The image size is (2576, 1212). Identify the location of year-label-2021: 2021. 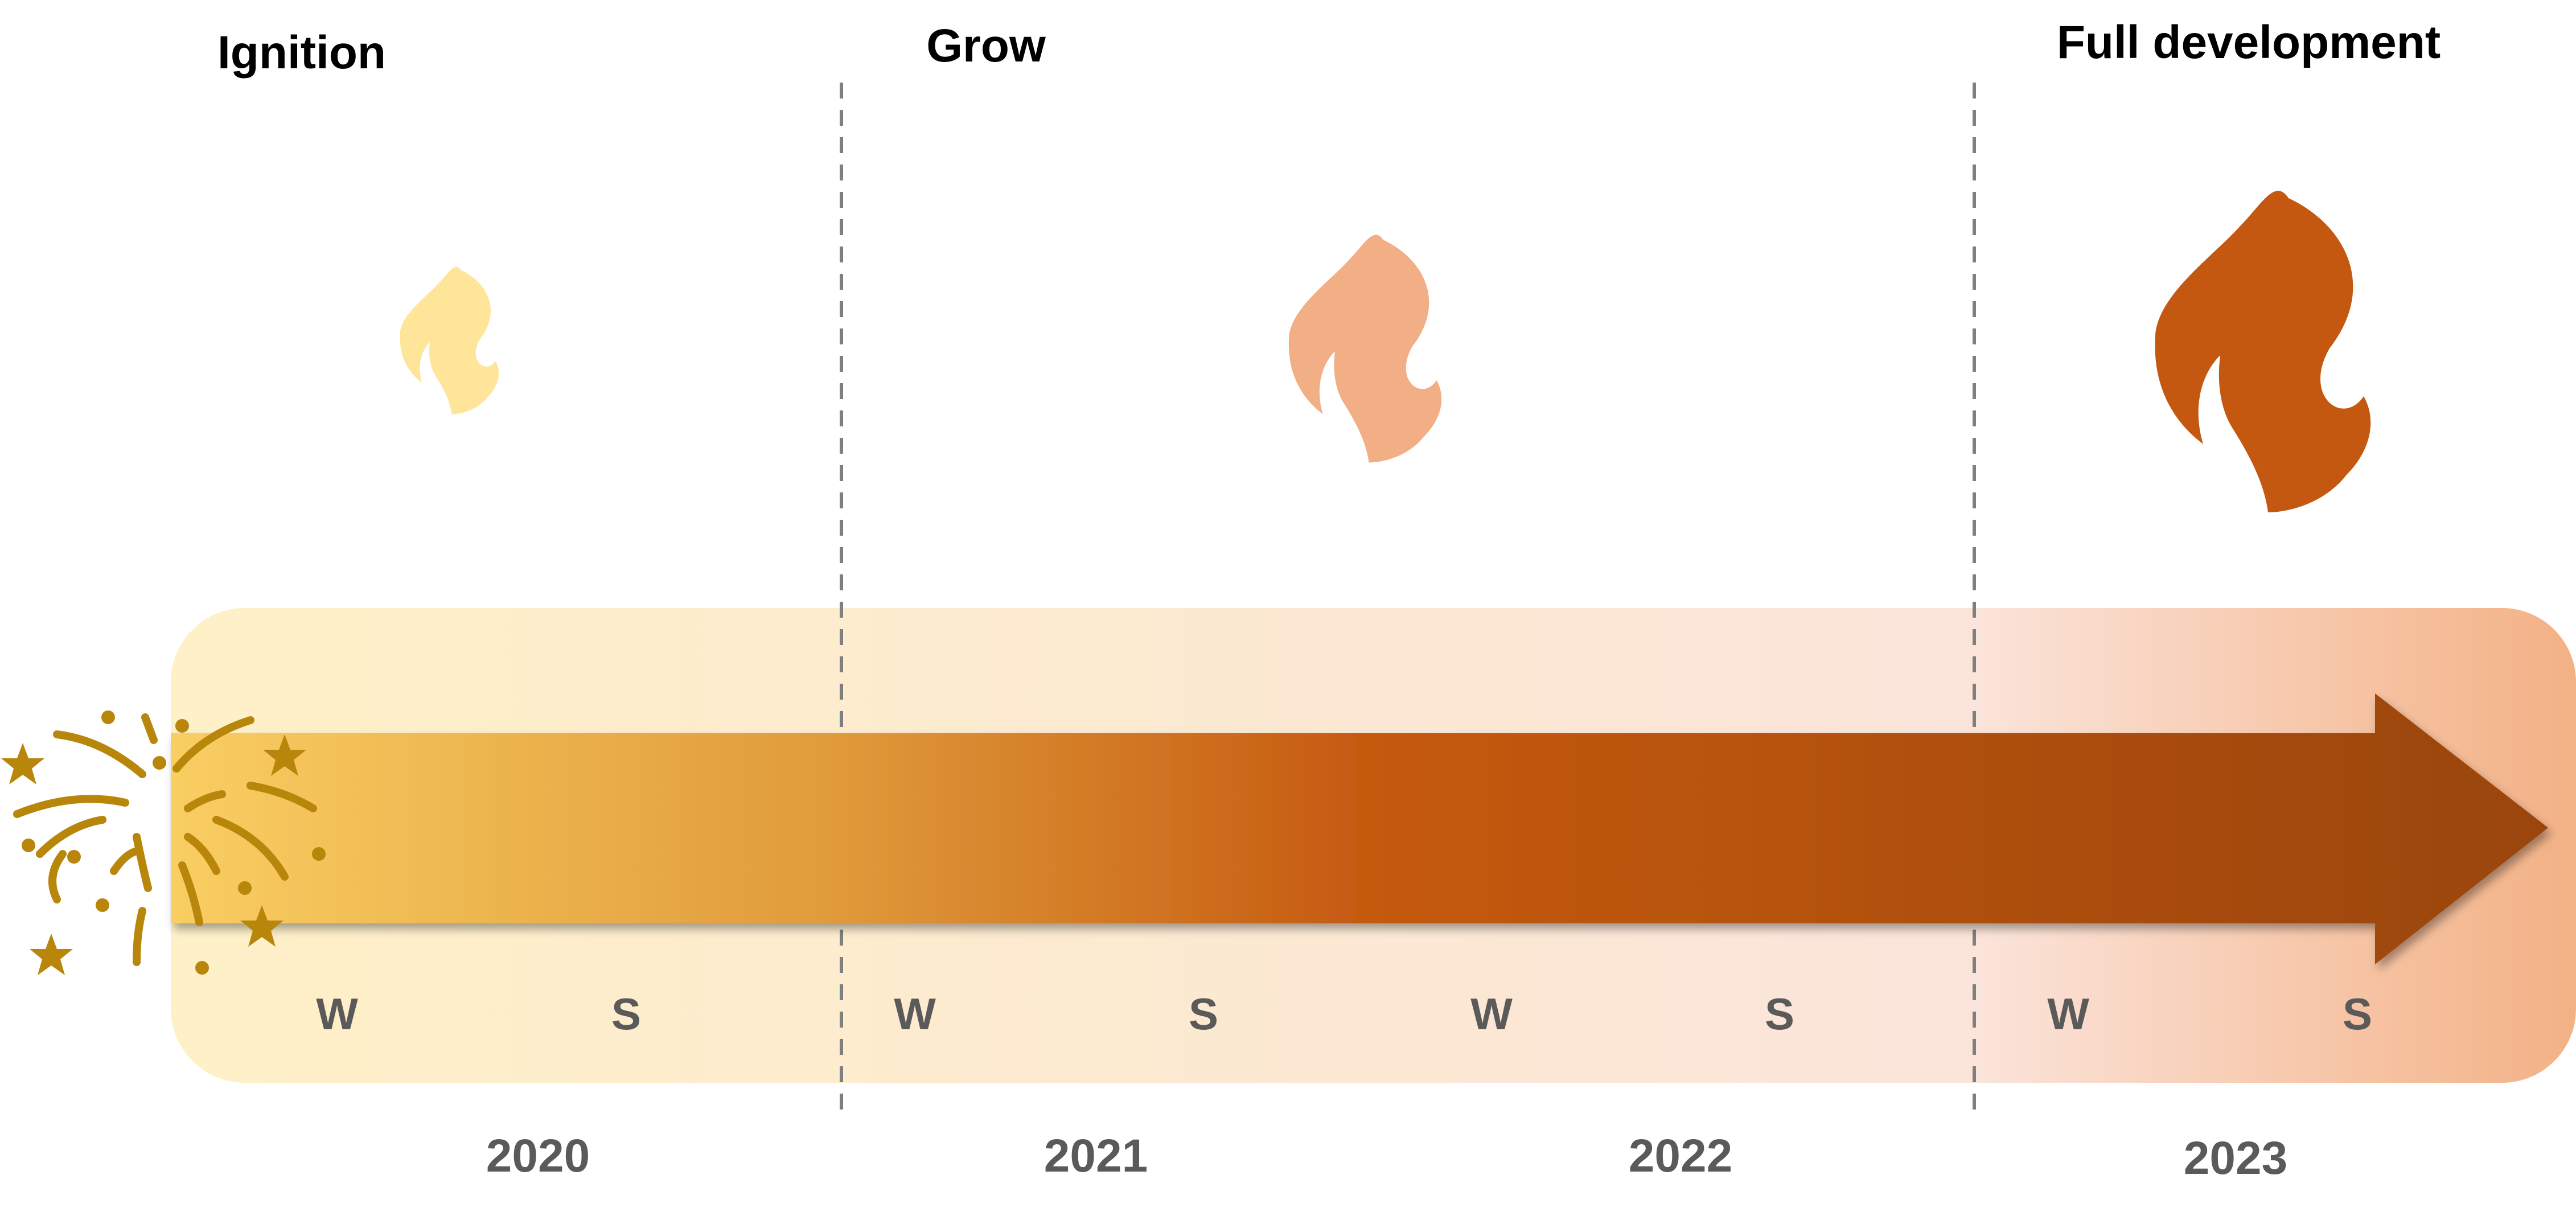
(1096, 1156).